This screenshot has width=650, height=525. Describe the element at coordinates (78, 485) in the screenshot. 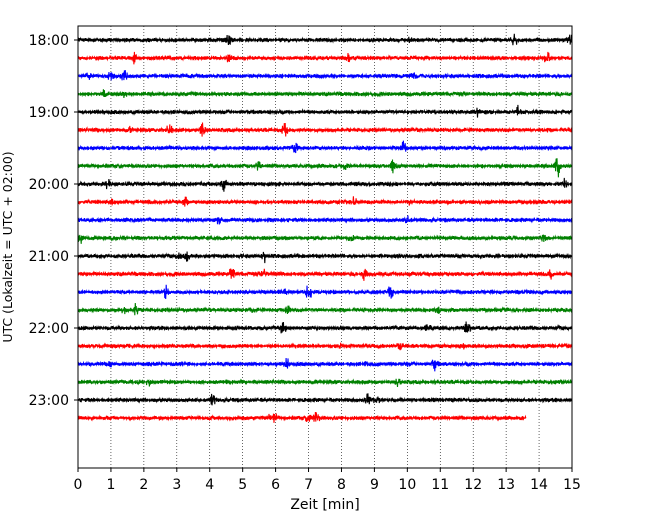

I see `x-tick-label: 0` at that location.